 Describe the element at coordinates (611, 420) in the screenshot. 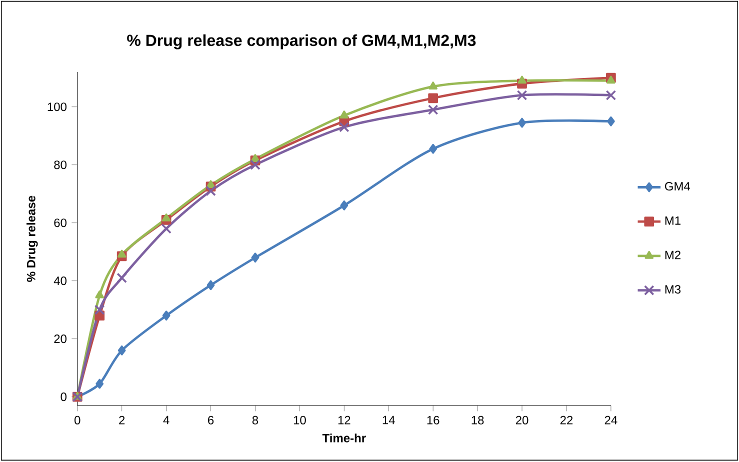

I see `x-tick-label: 24` at that location.